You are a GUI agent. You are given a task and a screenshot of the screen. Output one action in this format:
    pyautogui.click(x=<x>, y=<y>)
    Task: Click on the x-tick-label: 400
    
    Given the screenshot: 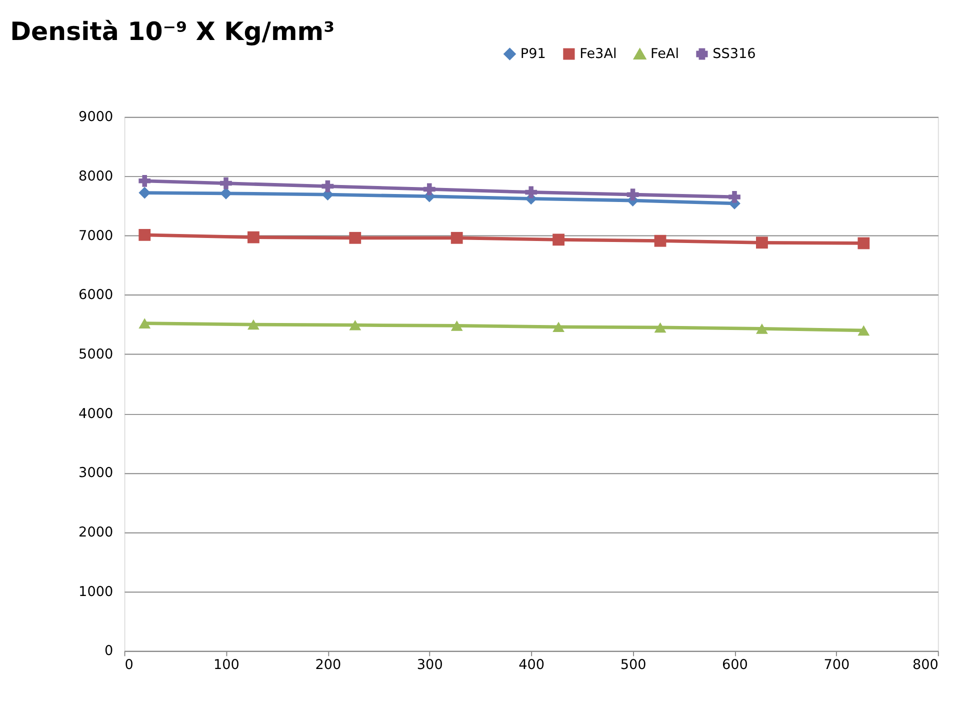 What is the action you would take?
    pyautogui.click(x=531, y=664)
    